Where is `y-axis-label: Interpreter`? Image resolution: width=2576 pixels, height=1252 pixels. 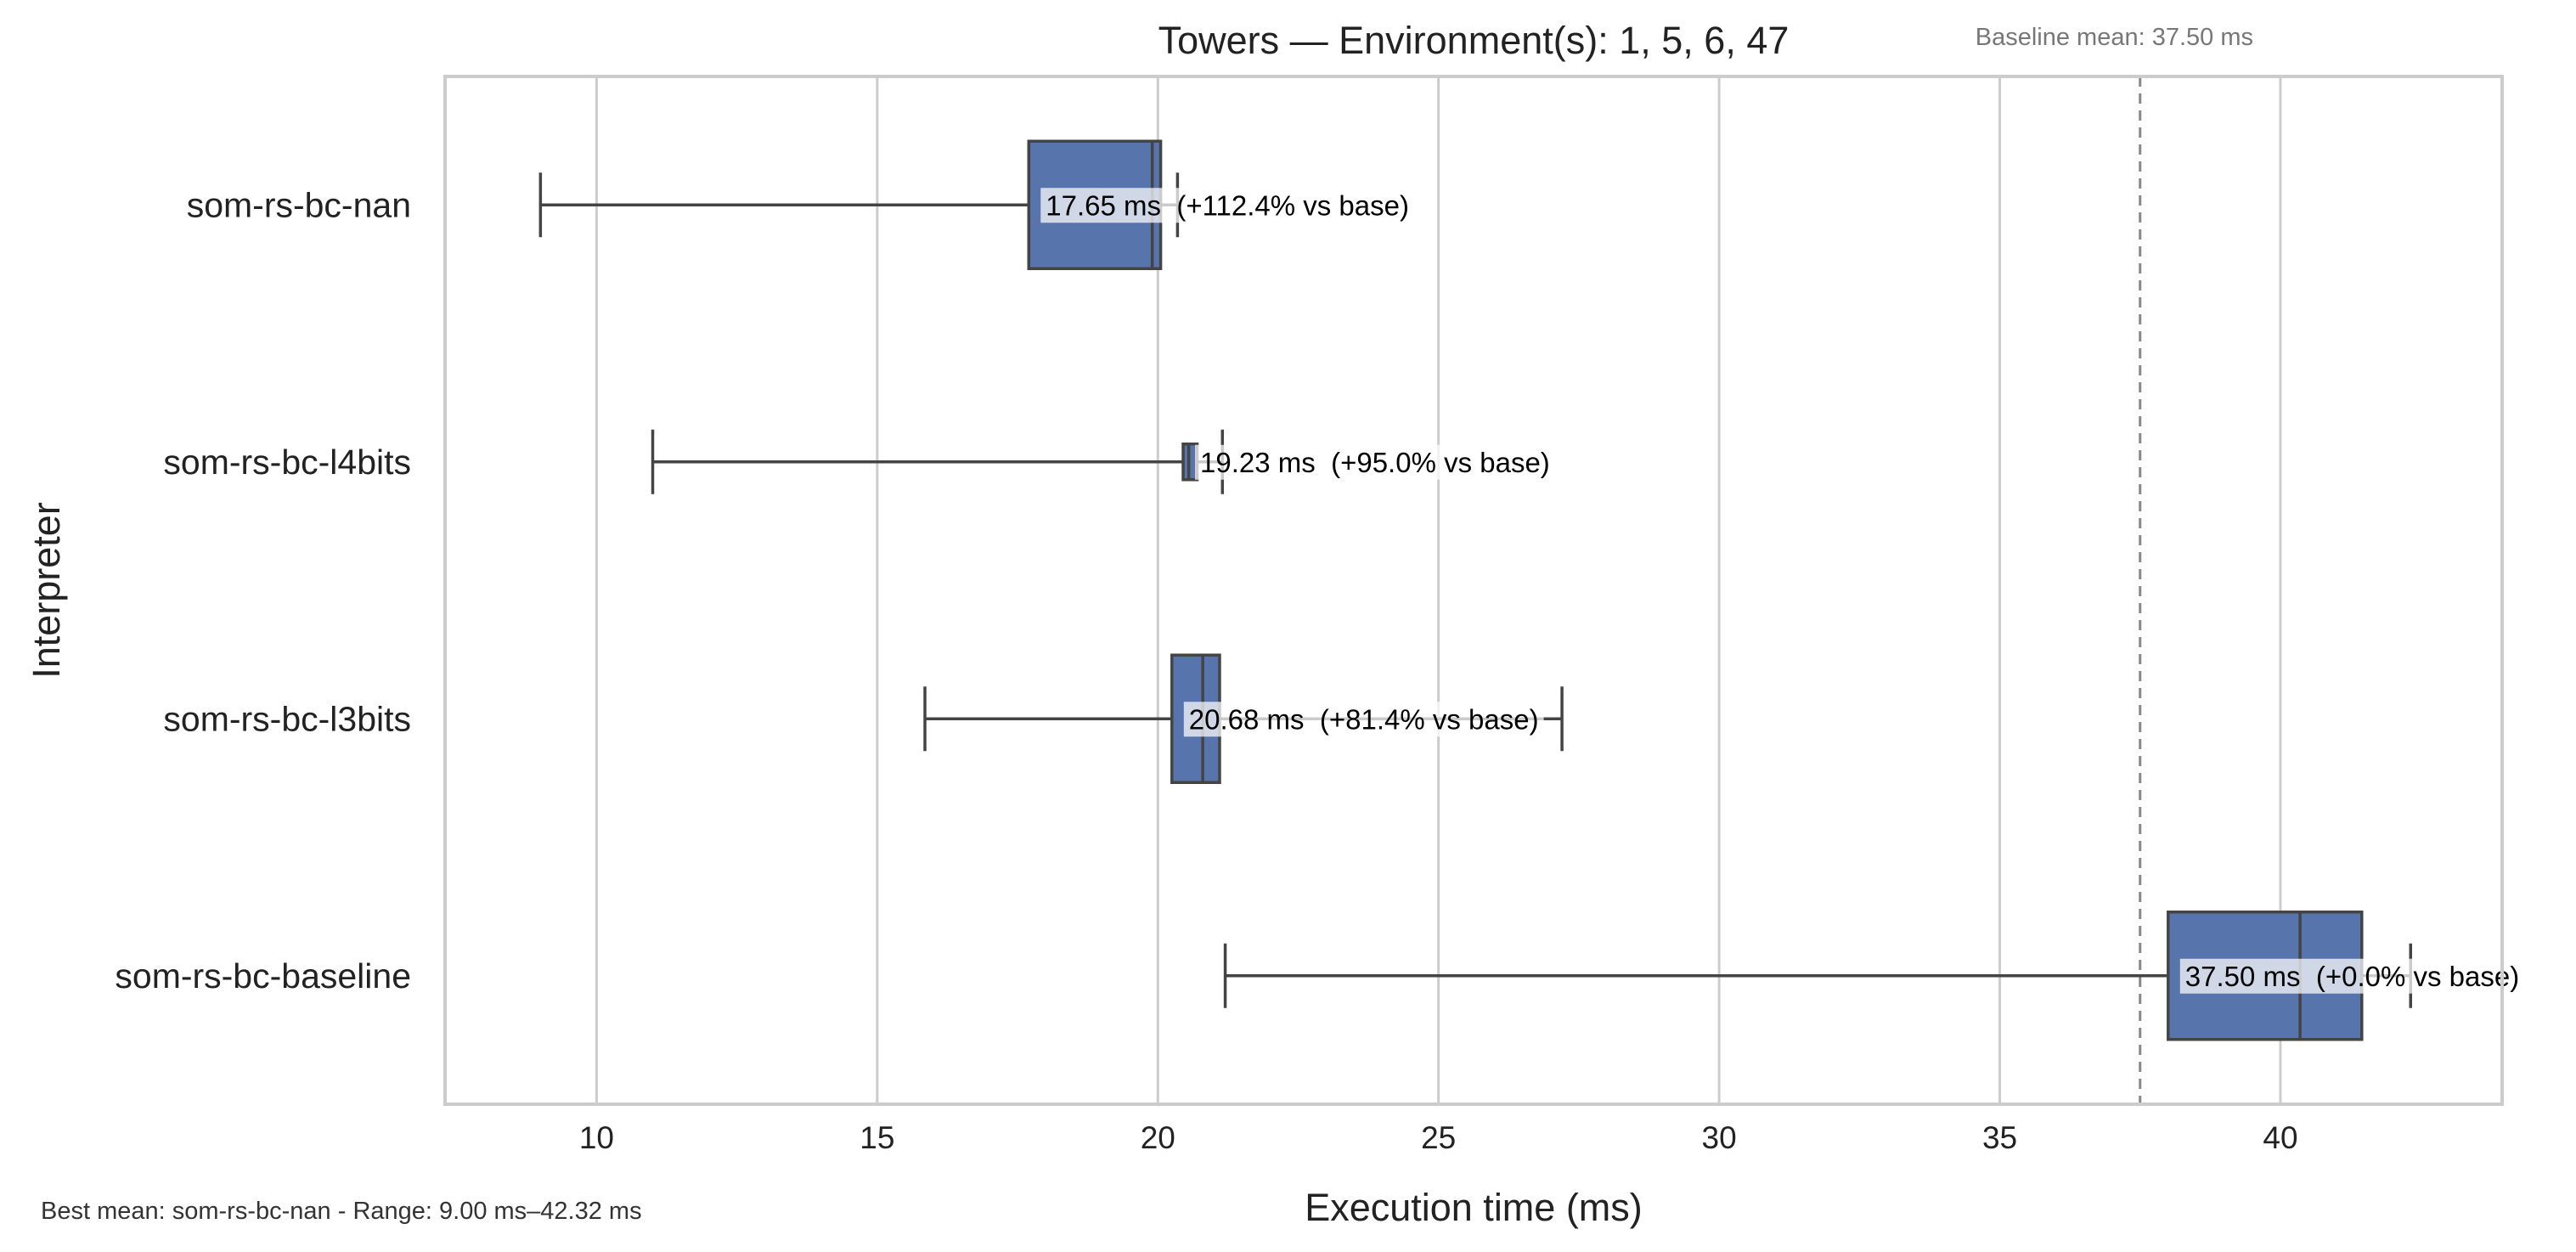
y-axis-label: Interpreter is located at coordinates (46, 590).